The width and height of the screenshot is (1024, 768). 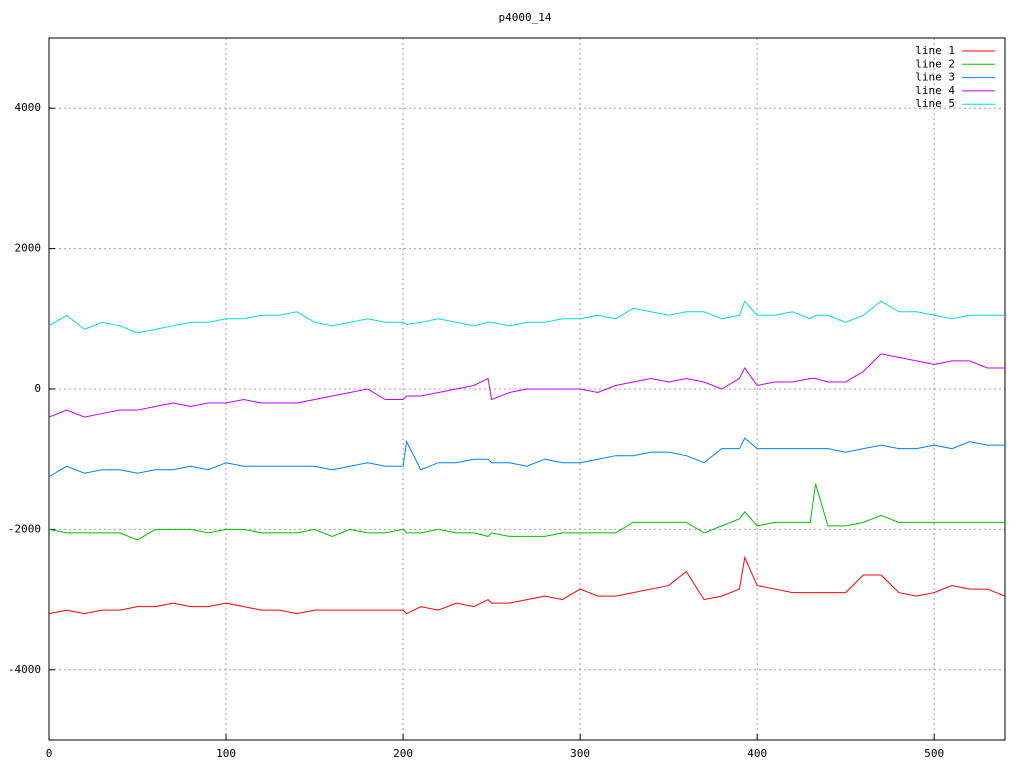 I want to click on x-tick-label: 400, so click(x=757, y=753).